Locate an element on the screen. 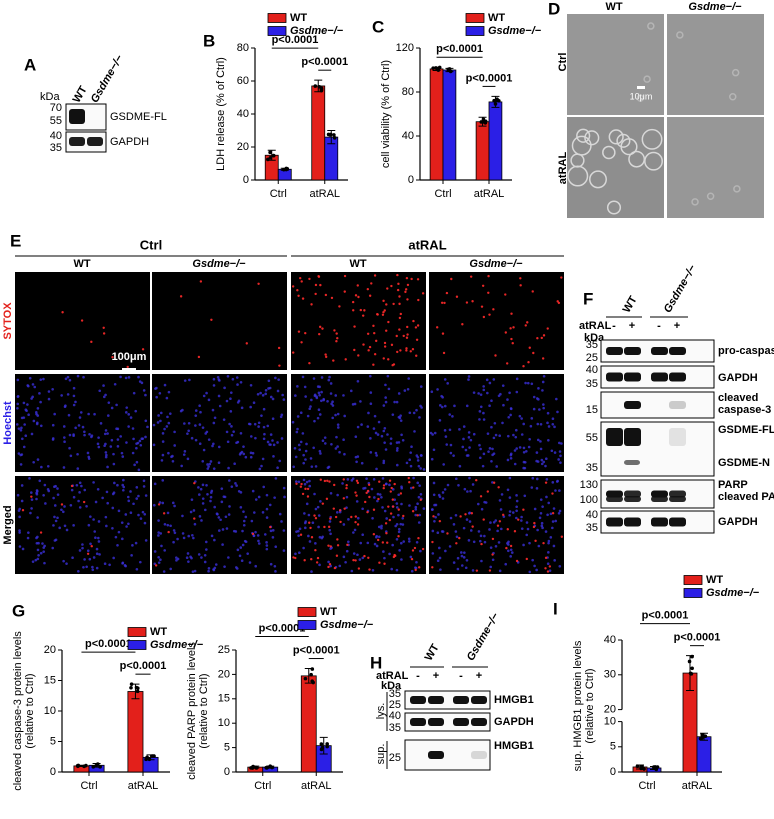  y-tick-label: 20 is located at coordinates (50, 650).